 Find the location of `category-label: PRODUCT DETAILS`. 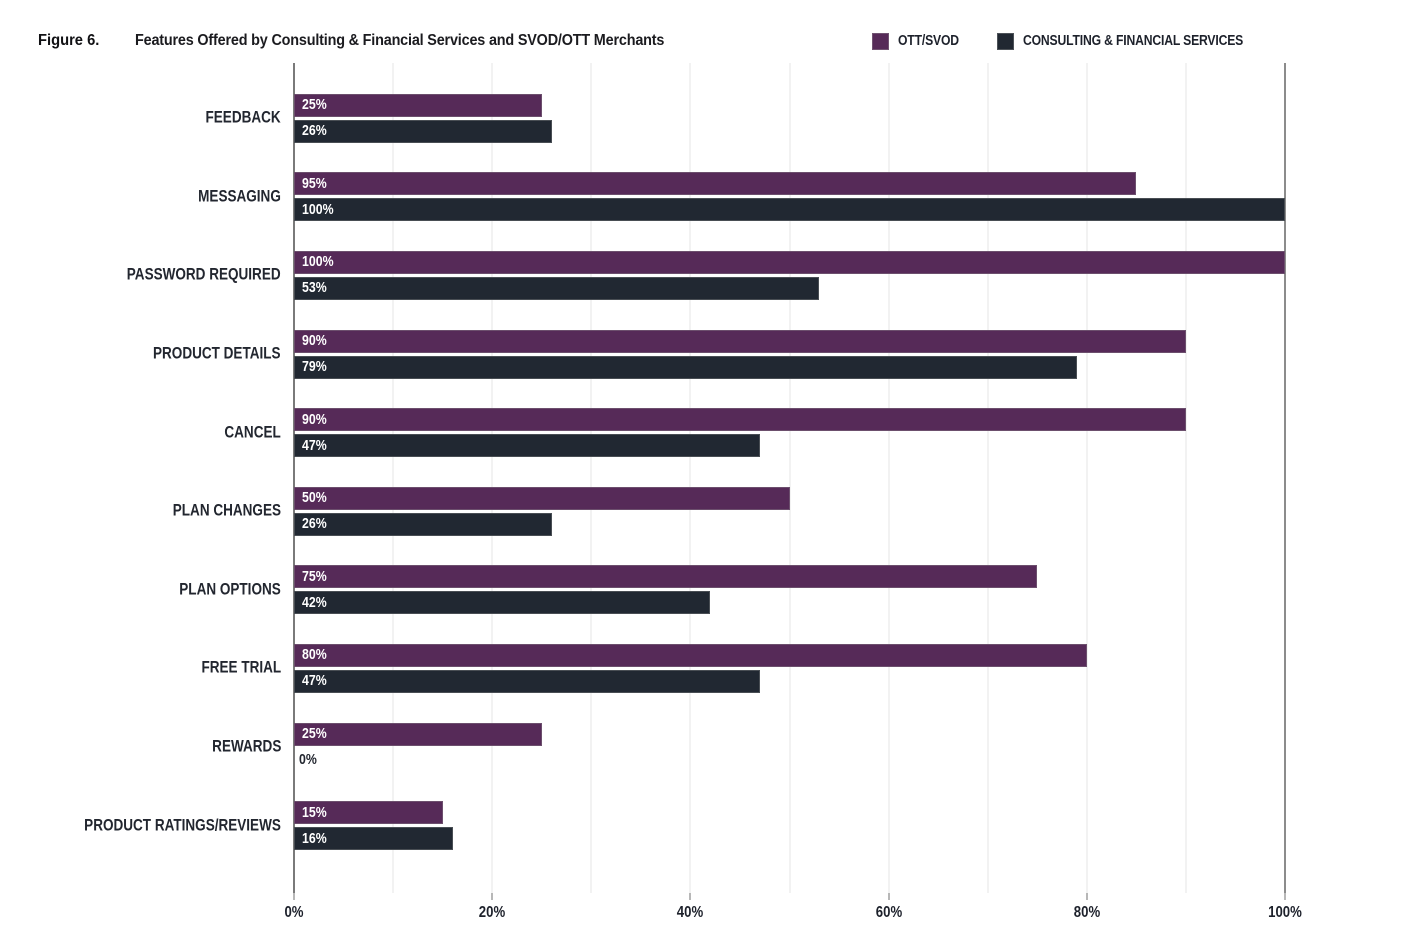

category-label: PRODUCT DETAILS is located at coordinates (203, 354).